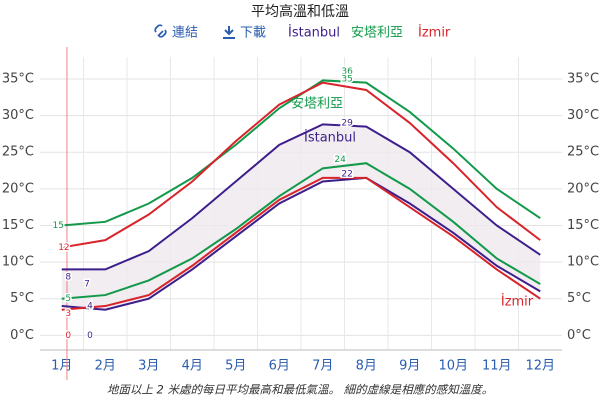 Image resolution: width=600 pixels, height=403 pixels. What do you see at coordinates (160, 31) in the screenshot?
I see `link-icon` at bounding box center [160, 31].